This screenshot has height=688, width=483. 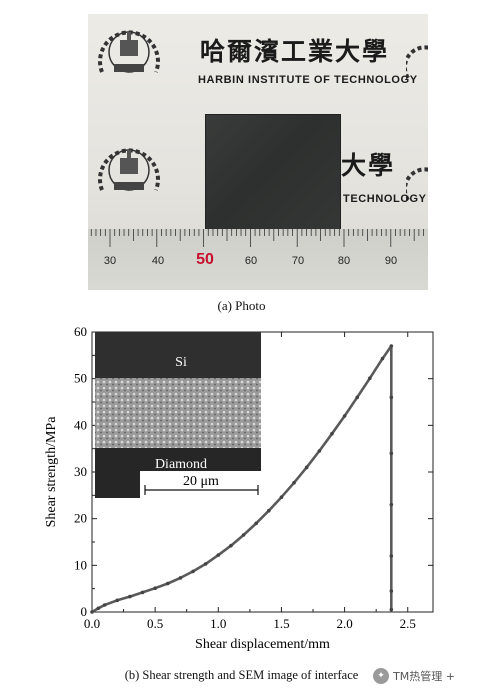 I want to click on university-name-en-partial: TECHNOLOGY, so click(x=385, y=199).